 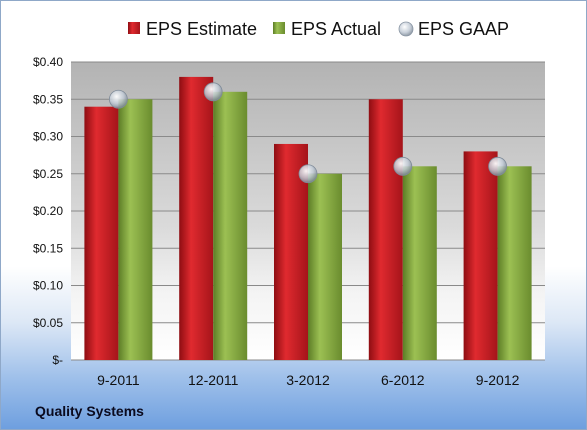 I want to click on x-axis-ticks: 9-2011 12-2011 3-2012 6-2012 9-2012, so click(x=308, y=380).